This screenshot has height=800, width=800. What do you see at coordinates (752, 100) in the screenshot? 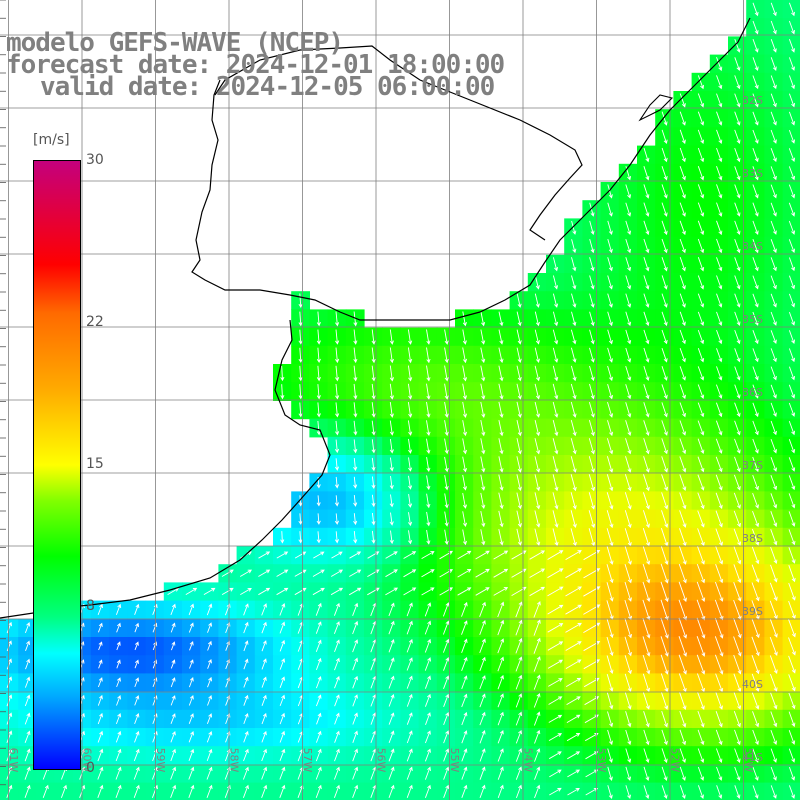
I see `latitude-label: 32S` at bounding box center [752, 100].